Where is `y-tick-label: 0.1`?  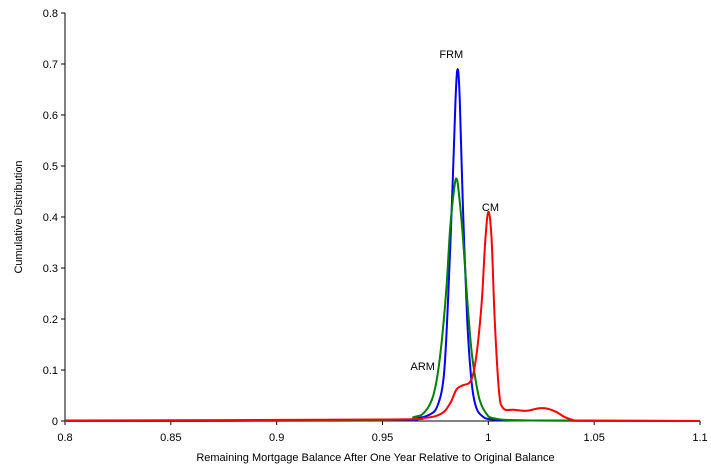 y-tick-label: 0.1 is located at coordinates (50, 371).